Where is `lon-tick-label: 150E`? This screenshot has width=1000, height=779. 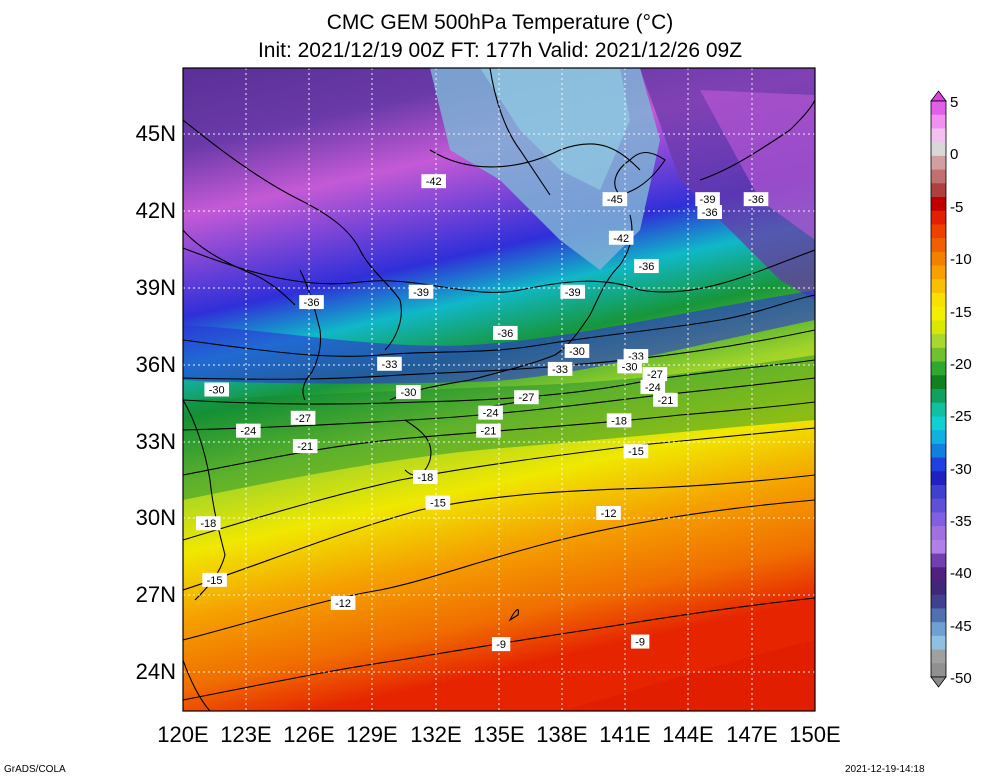 lon-tick-label: 150E is located at coordinates (815, 734).